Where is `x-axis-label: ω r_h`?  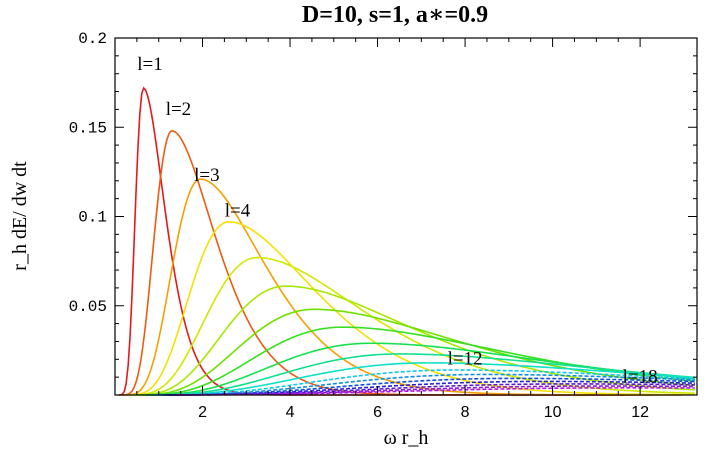
x-axis-label: ω r_h is located at coordinates (406, 438).